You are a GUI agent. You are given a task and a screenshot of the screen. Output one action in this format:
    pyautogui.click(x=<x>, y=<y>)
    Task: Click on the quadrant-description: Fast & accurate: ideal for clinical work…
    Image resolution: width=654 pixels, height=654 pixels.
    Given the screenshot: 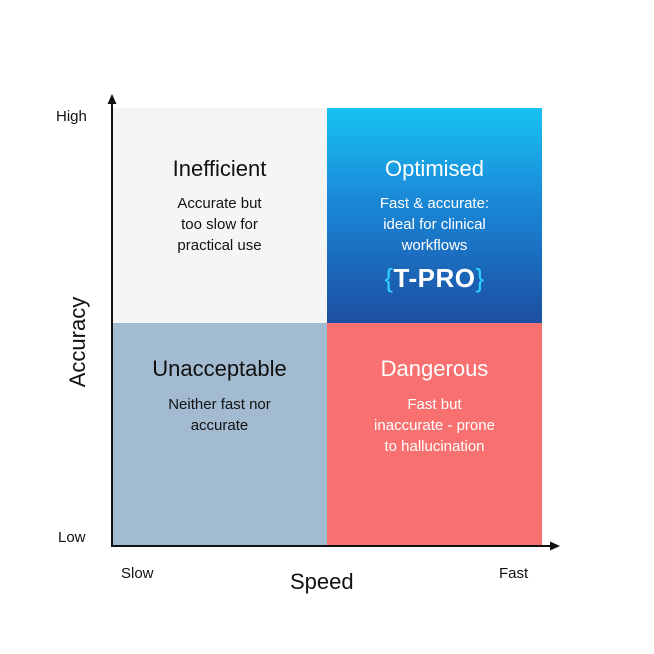 What is the action you would take?
    pyautogui.click(x=434, y=224)
    